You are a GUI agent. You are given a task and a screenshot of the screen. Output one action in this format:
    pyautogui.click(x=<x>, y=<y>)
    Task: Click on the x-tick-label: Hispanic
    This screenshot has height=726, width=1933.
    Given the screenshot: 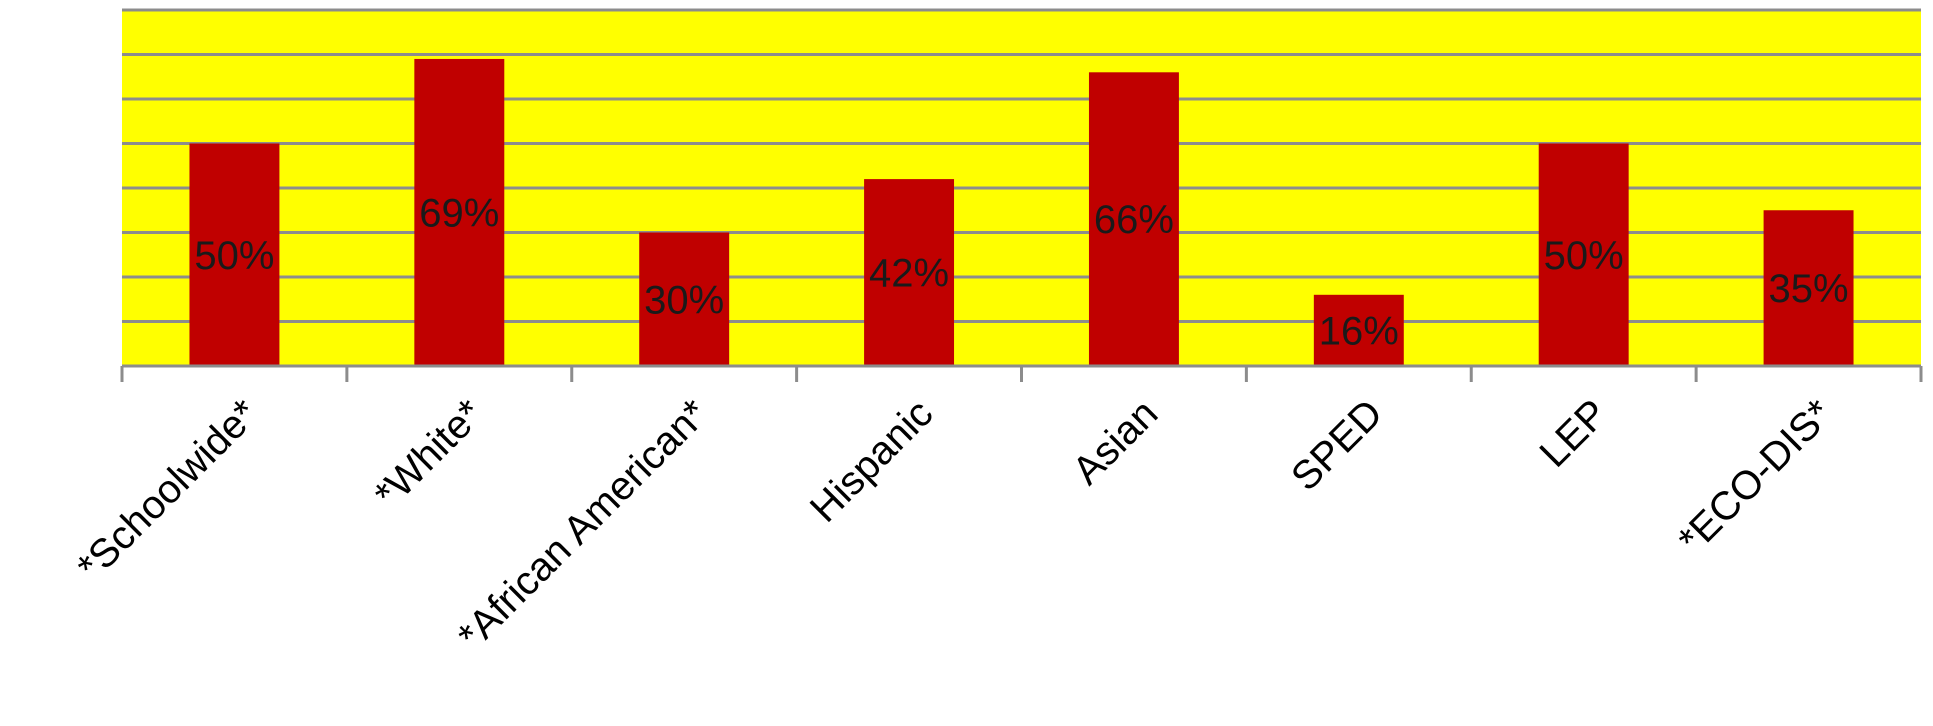 What is the action you would take?
    pyautogui.click(x=872, y=461)
    